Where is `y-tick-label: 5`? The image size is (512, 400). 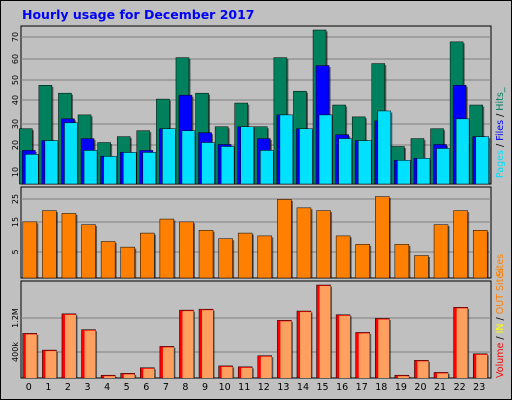
y-tick-label: 5 is located at coordinates (15, 251).